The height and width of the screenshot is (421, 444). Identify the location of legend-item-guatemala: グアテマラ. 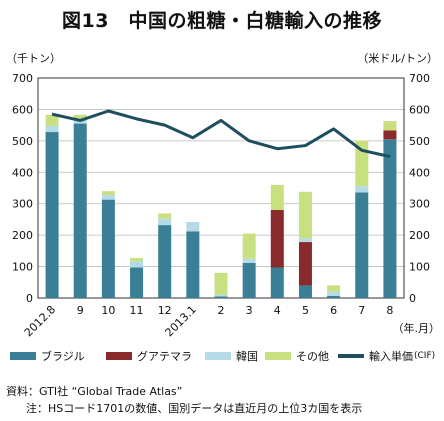
(149, 356).